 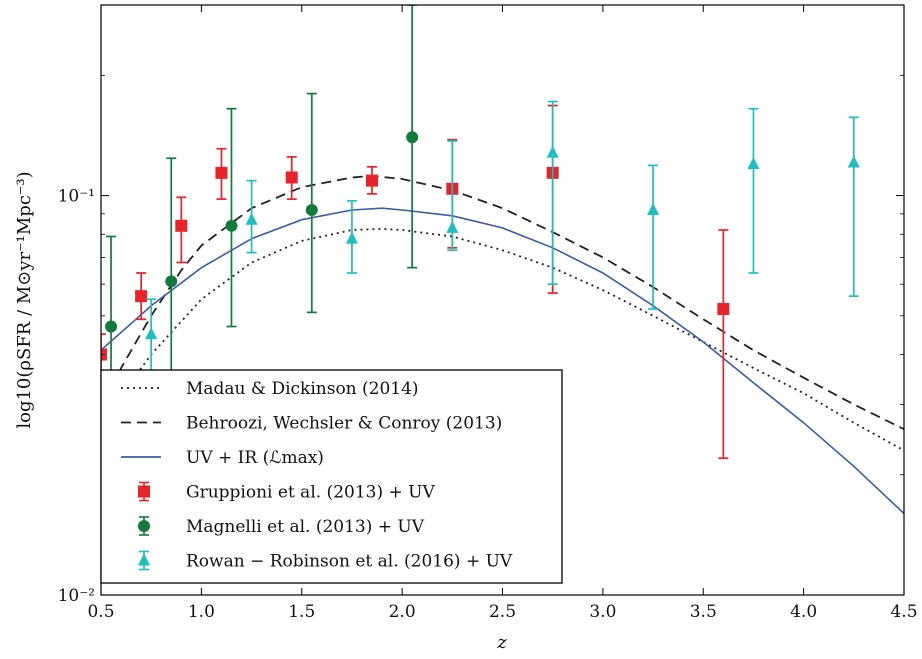 I want to click on legend-item-magnelli: Magnelli et al. (2013) + UV, so click(x=281, y=526).